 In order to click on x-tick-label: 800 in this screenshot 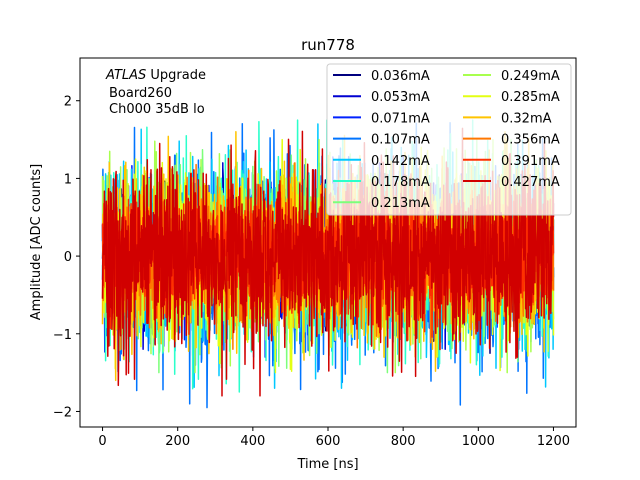, I will do `click(403, 441)`.